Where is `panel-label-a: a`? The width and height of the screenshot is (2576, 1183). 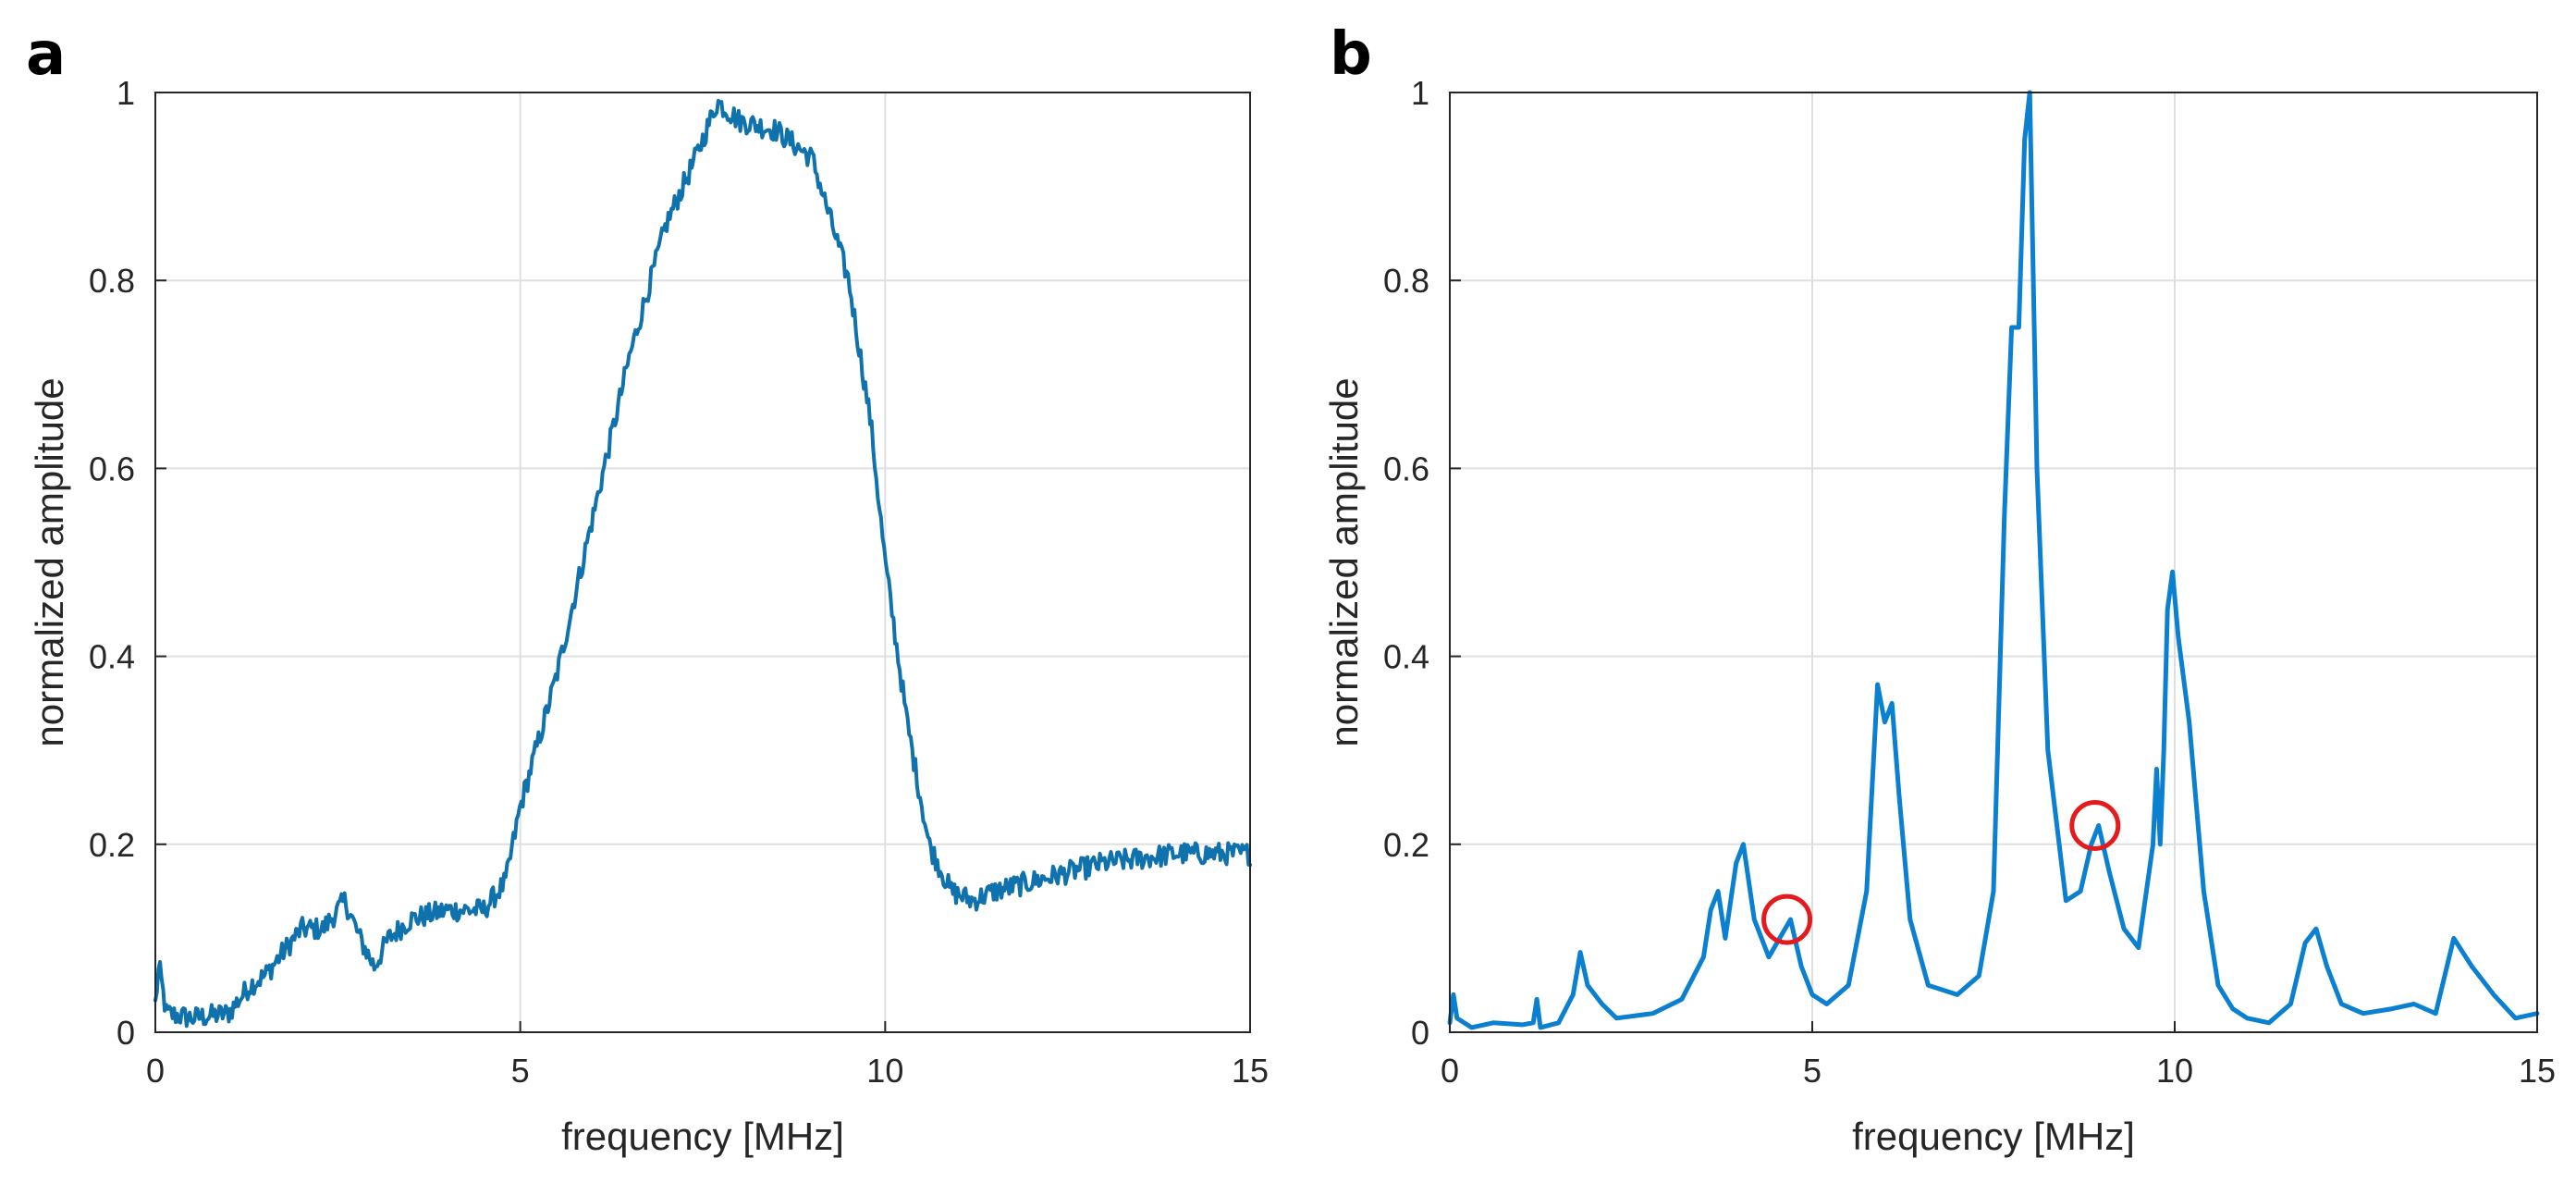 panel-label-a: a is located at coordinates (46, 54).